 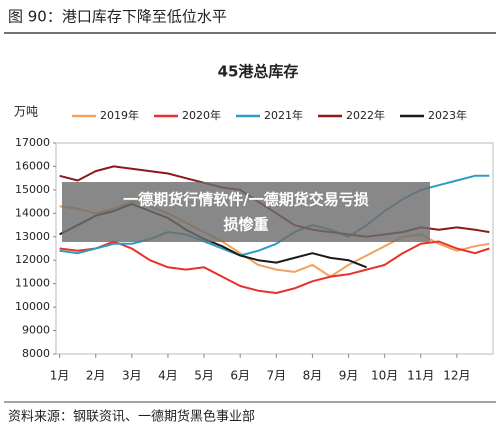 I want to click on legend-label: 2022年, so click(x=365, y=115).